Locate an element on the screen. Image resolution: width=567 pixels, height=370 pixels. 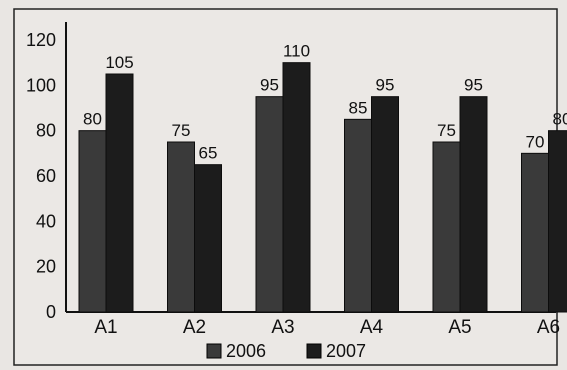
x-tick-label-a6: A6 is located at coordinates (548, 327).